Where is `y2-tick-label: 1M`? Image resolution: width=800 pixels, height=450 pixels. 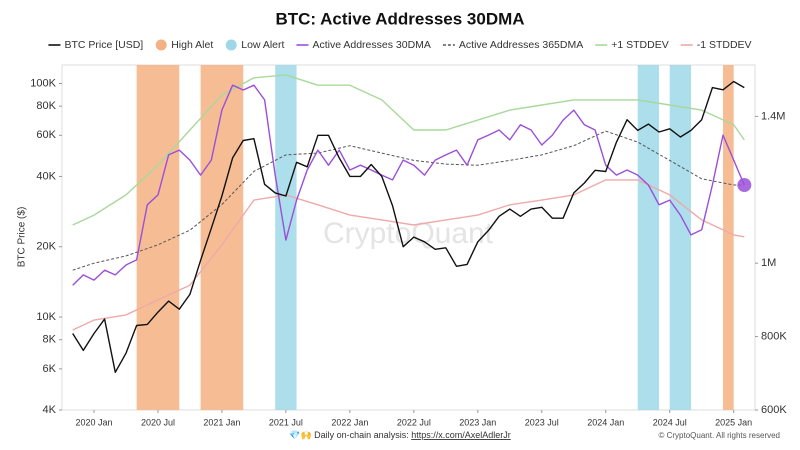
y2-tick-label: 1M is located at coordinates (768, 263).